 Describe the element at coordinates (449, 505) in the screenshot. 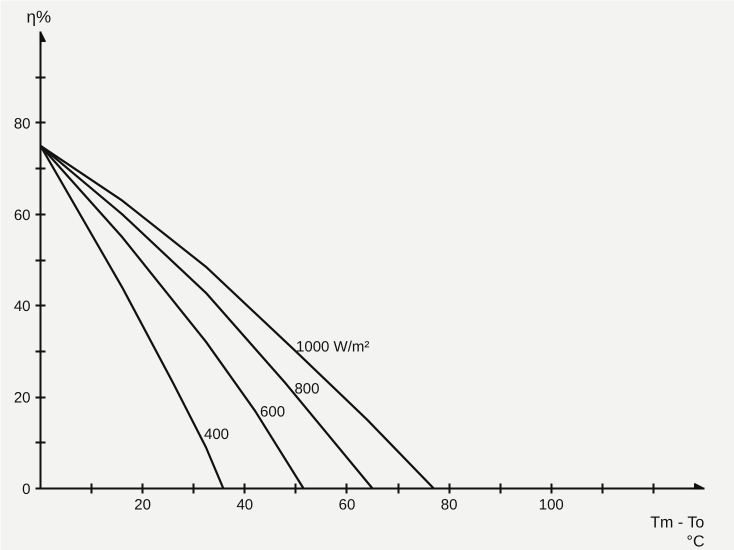

I see `x-tick-label: 80` at that location.